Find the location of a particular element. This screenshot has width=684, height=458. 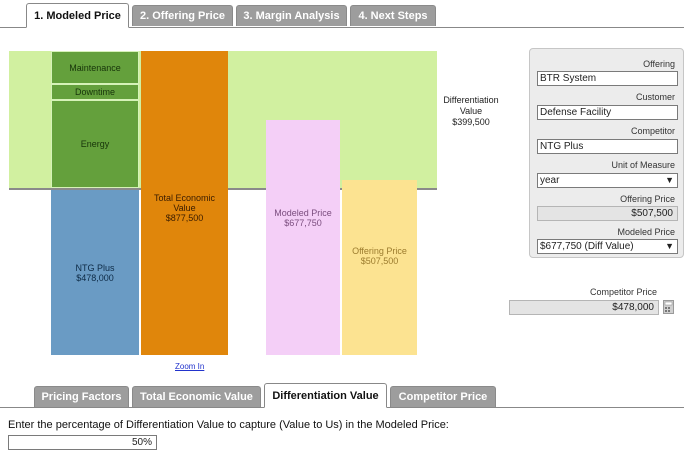

bar-tev-value: $877,500 is located at coordinates (184, 218).